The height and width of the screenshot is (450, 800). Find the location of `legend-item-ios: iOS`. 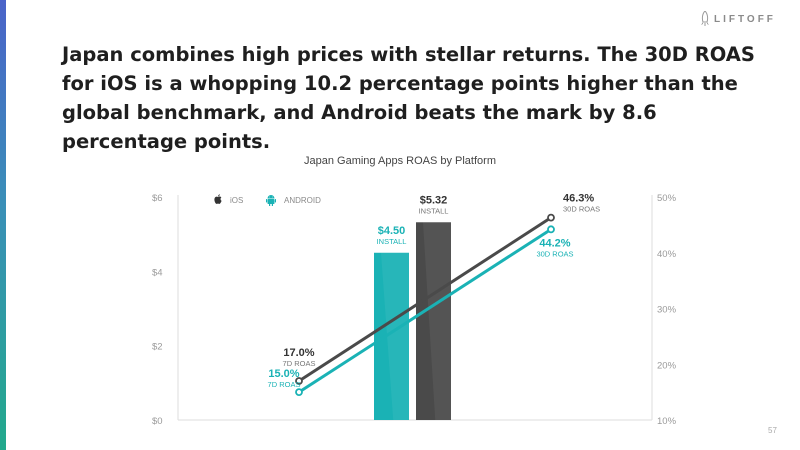

legend-item-ios: iOS is located at coordinates (228, 199).